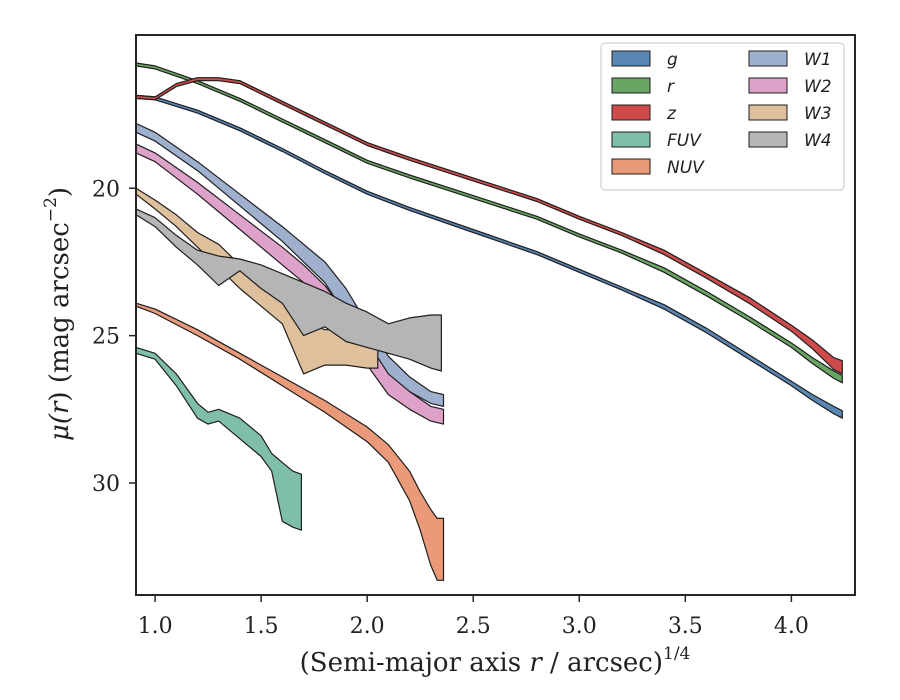 The height and width of the screenshot is (700, 900). What do you see at coordinates (790, 87) in the screenshot?
I see `legend-item-w2: W2` at bounding box center [790, 87].